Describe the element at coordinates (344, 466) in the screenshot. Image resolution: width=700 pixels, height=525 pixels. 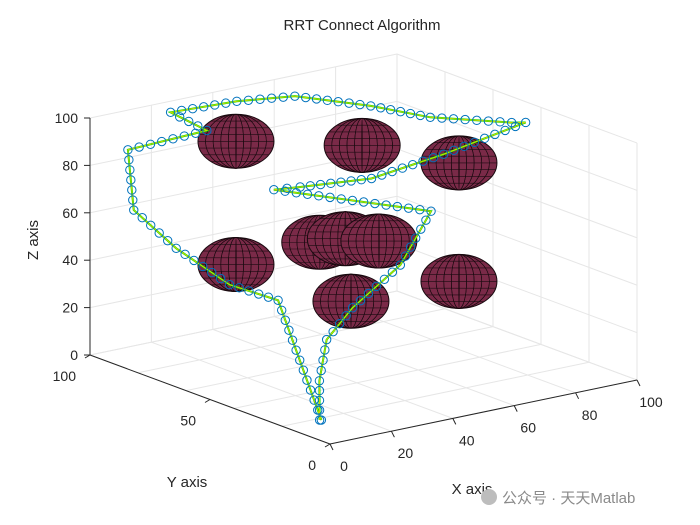
I see `x-tick-label: 0` at that location.